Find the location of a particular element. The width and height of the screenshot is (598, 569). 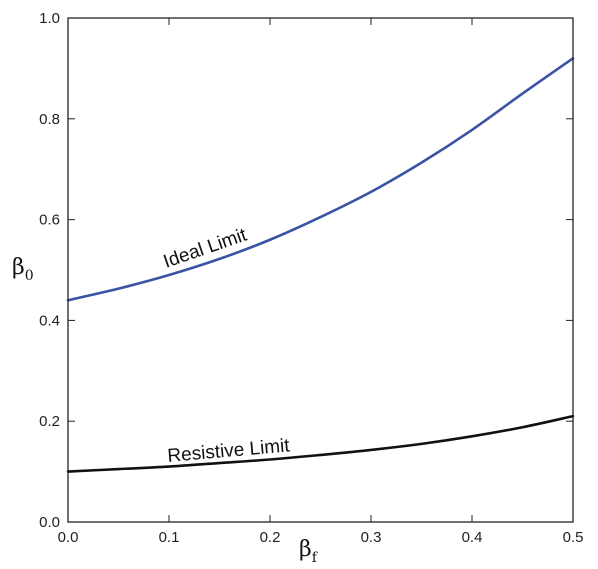

x-axis-label-subscript: f is located at coordinates (315, 558).